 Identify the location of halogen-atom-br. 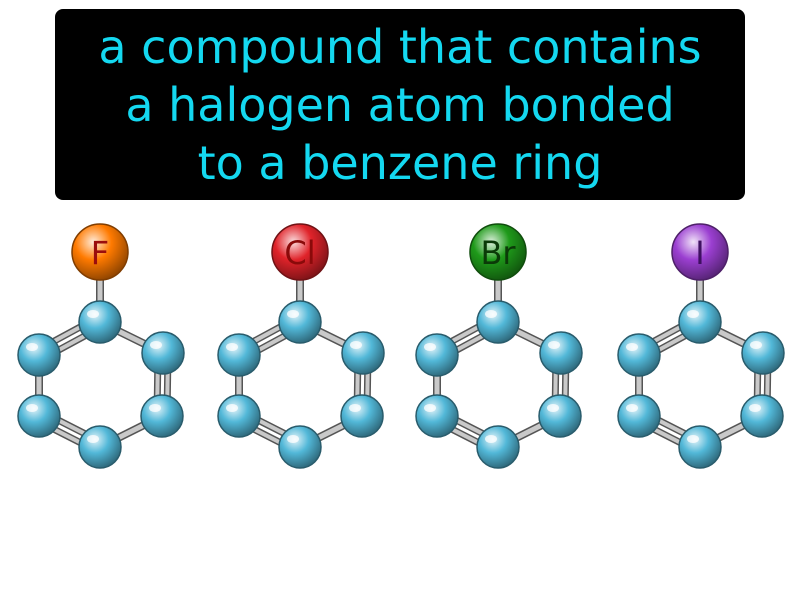
(498, 252).